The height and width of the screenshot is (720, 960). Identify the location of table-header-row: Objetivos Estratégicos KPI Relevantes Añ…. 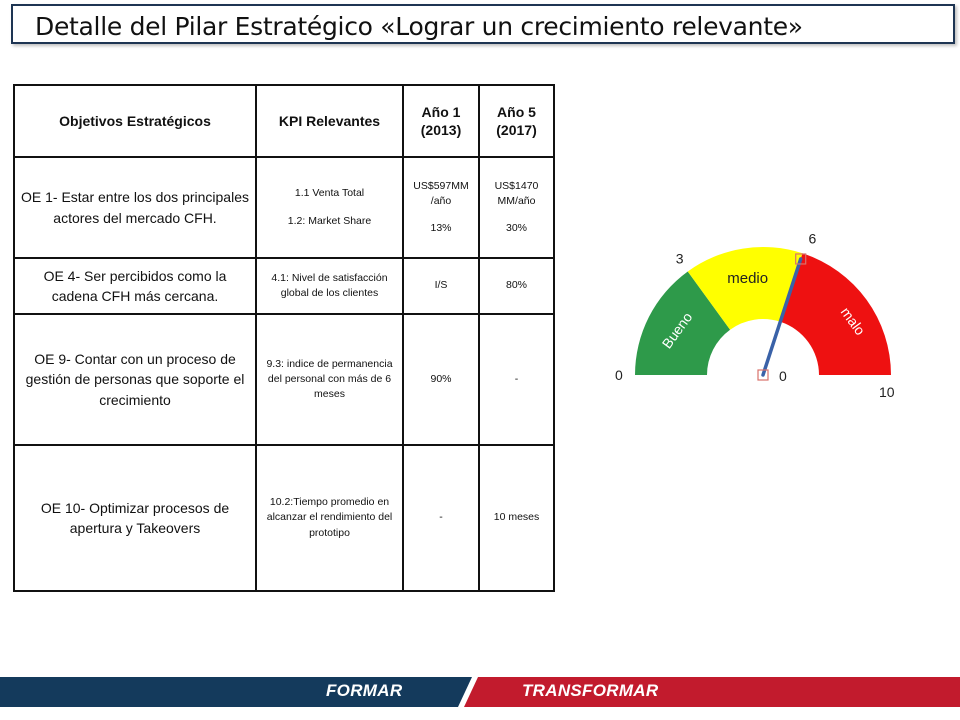
(284, 121).